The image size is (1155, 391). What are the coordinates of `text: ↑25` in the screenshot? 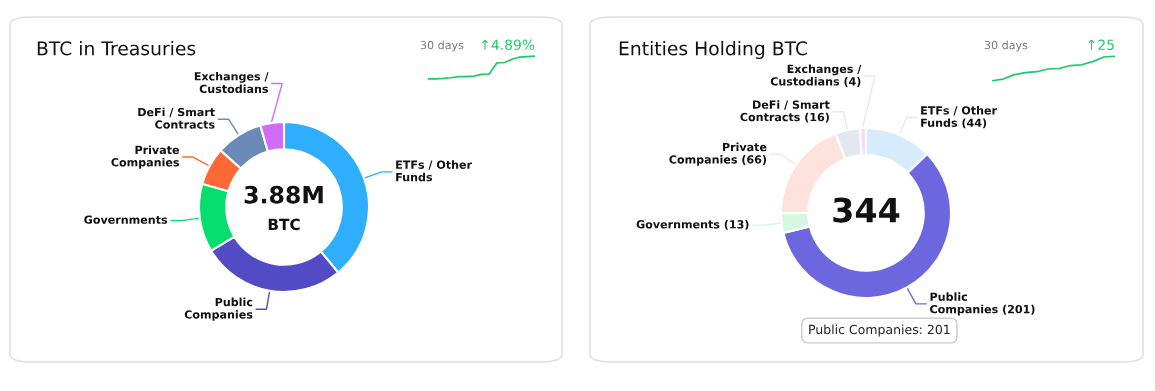 It's located at (1101, 45).